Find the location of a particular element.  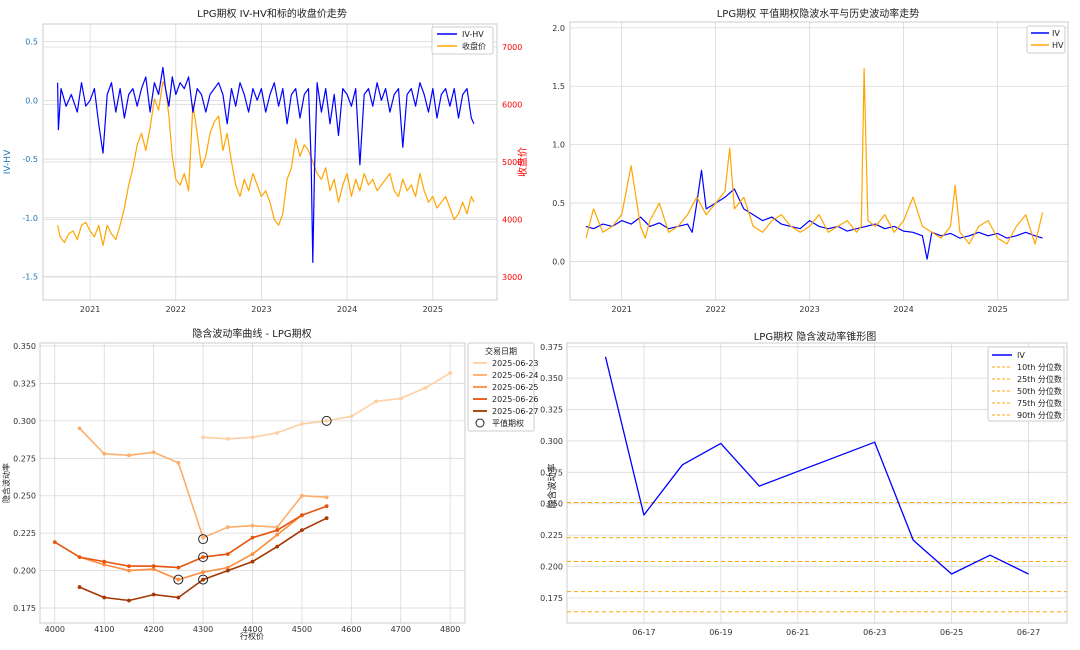

y-tick-label: 0.375 is located at coordinates (551, 347).